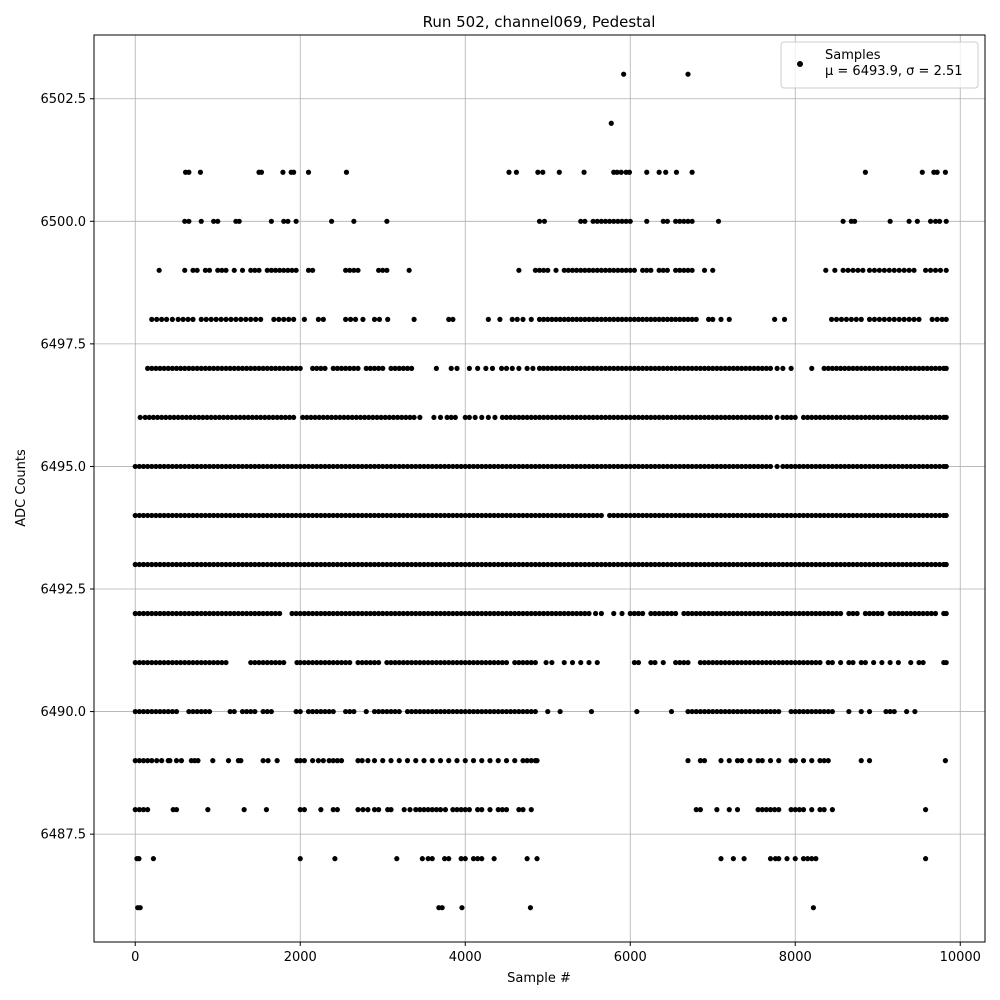 Image resolution: width=1000 pixels, height=1000 pixels. I want to click on y-tick-label: 6500.0, so click(64, 222).